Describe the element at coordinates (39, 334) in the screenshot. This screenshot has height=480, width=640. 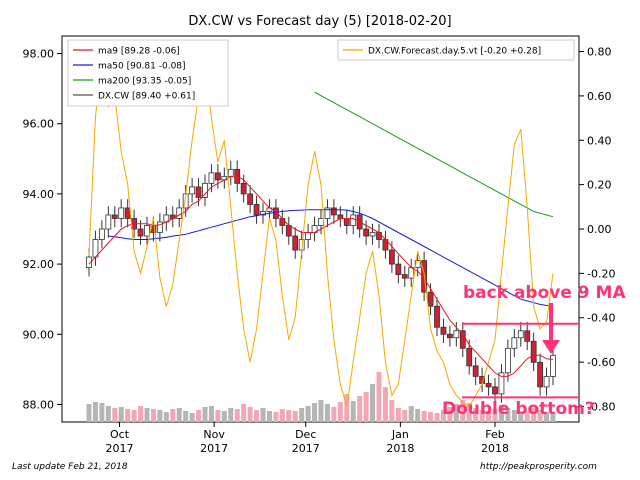
I see `left-axis-tick-label: 90.00` at that location.